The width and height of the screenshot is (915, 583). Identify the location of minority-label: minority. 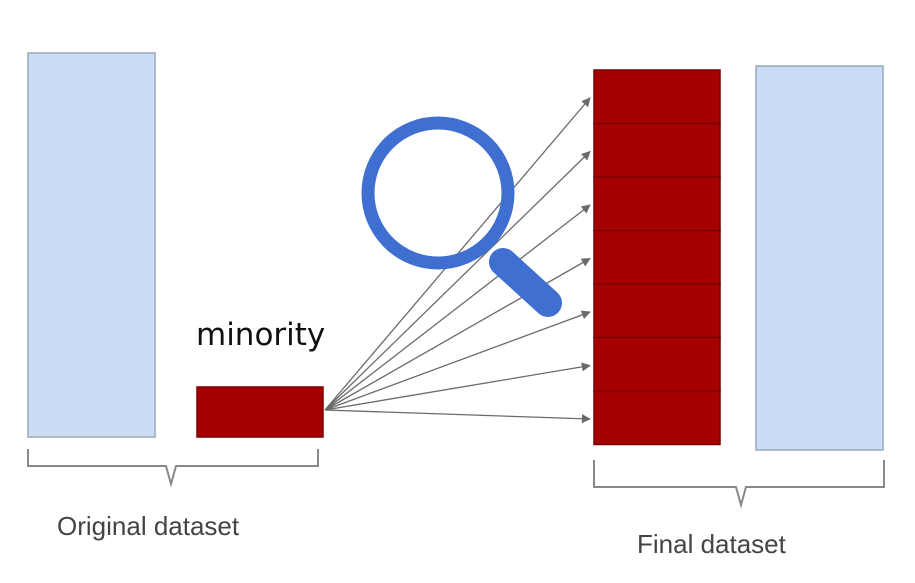
(260, 335).